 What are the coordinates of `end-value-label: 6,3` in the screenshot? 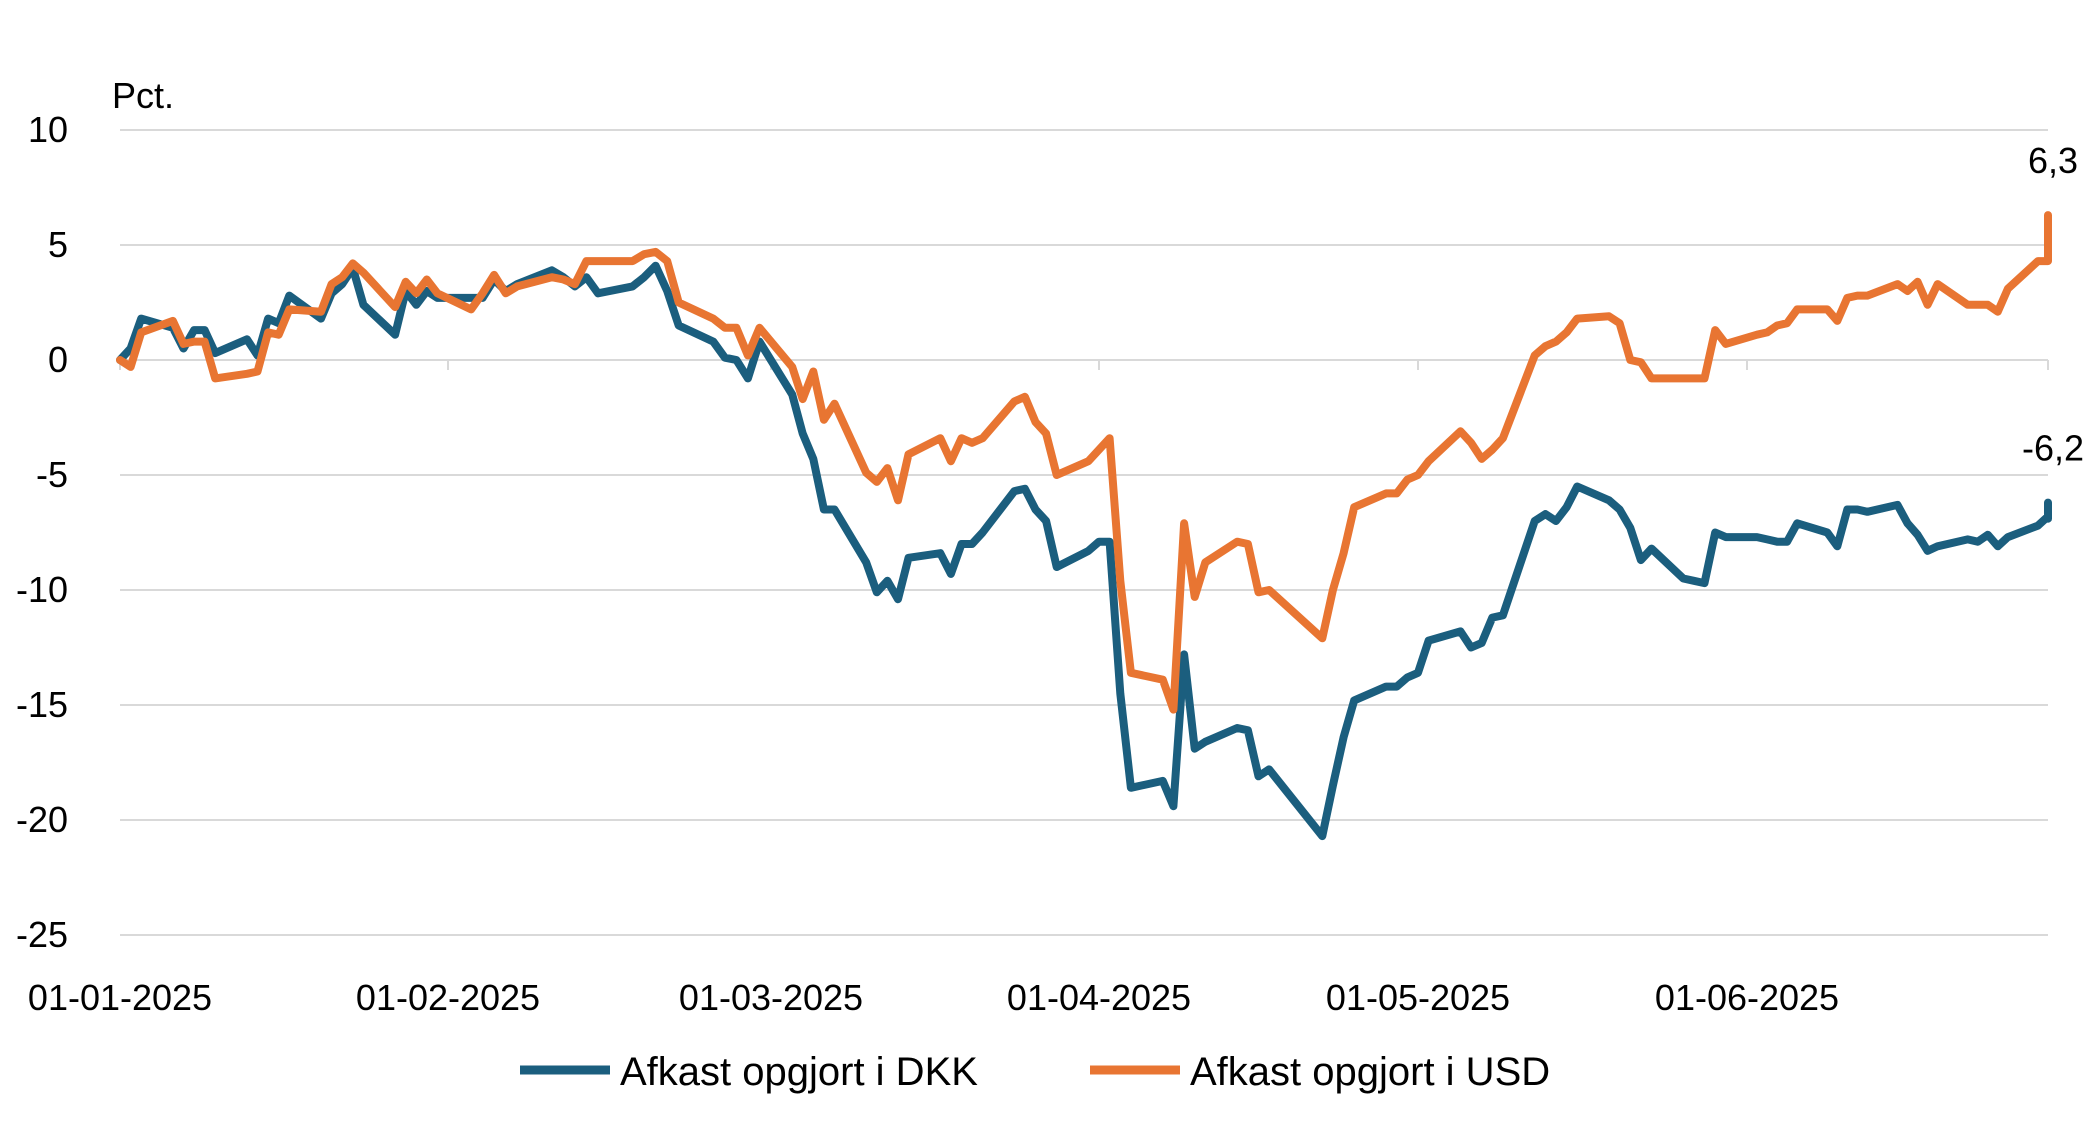 It's located at (2053, 160).